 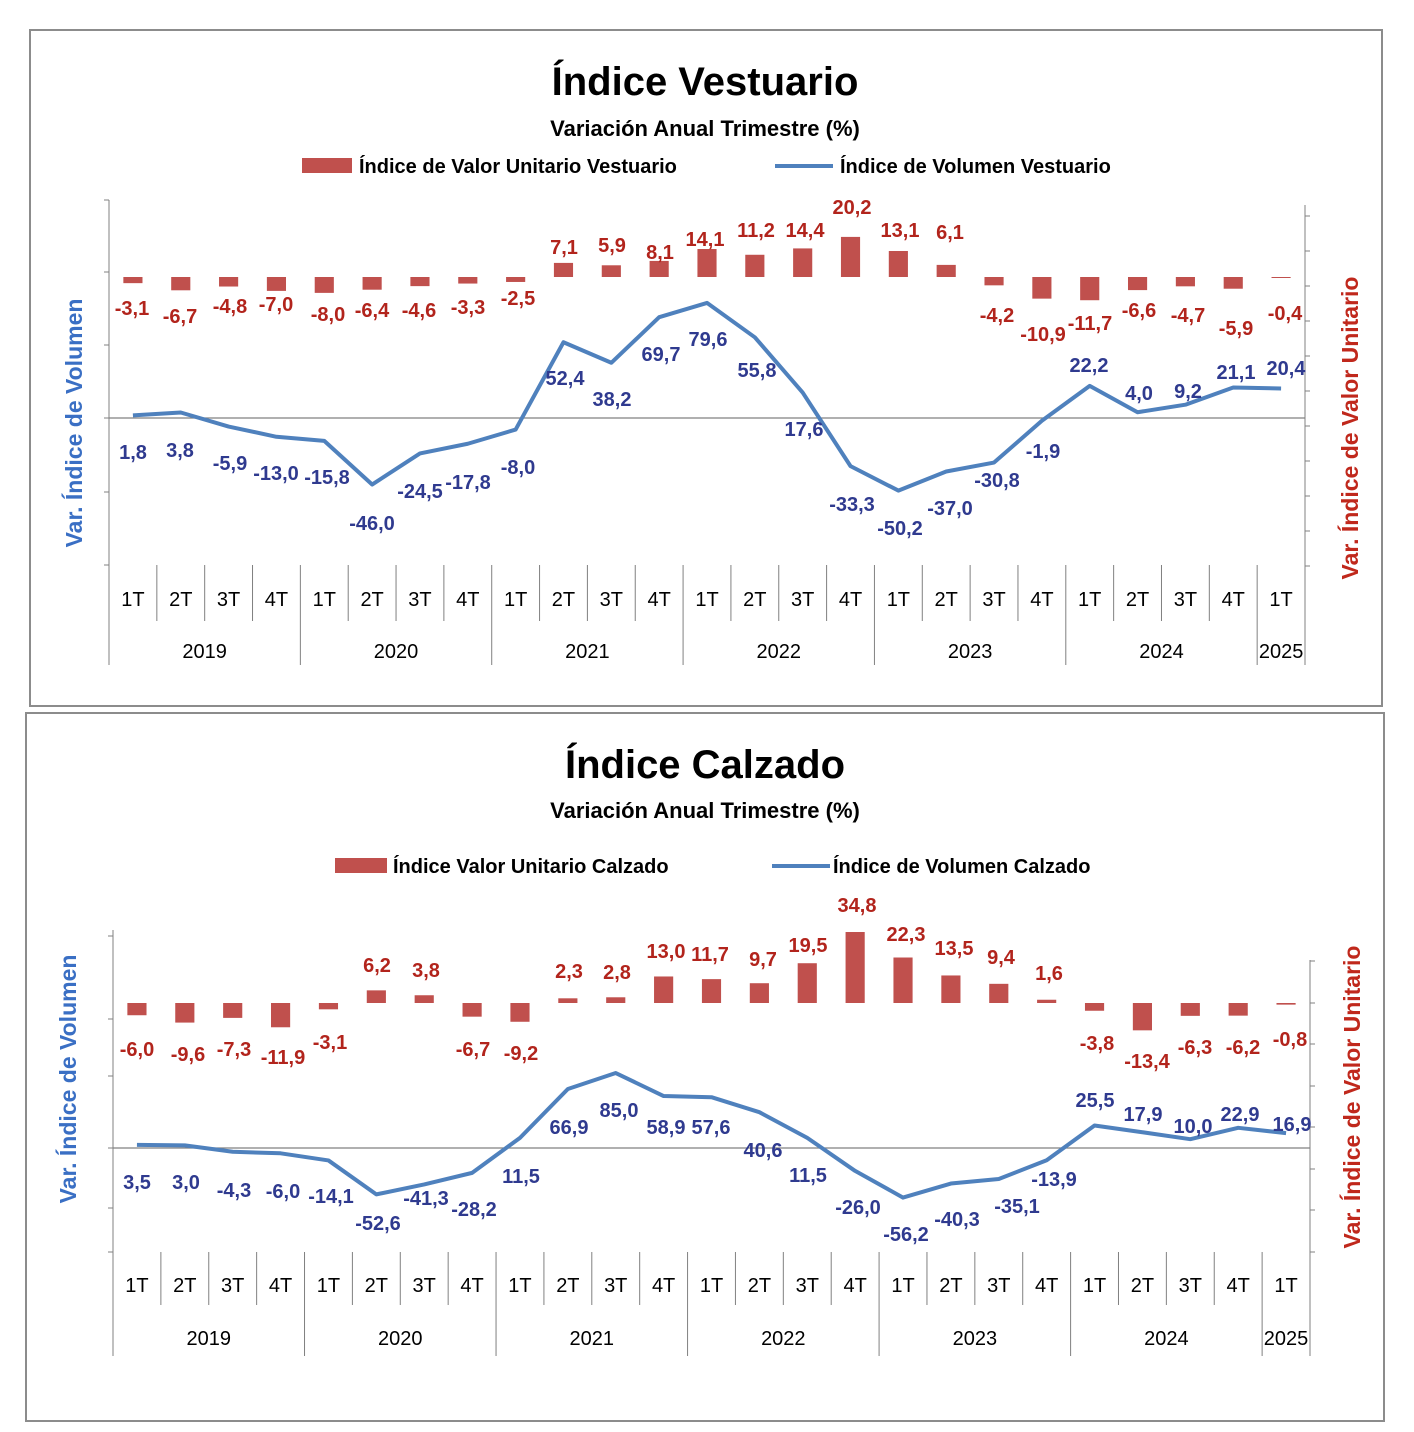 I want to click on bar-data-label: -9,2, so click(x=521, y=1054).